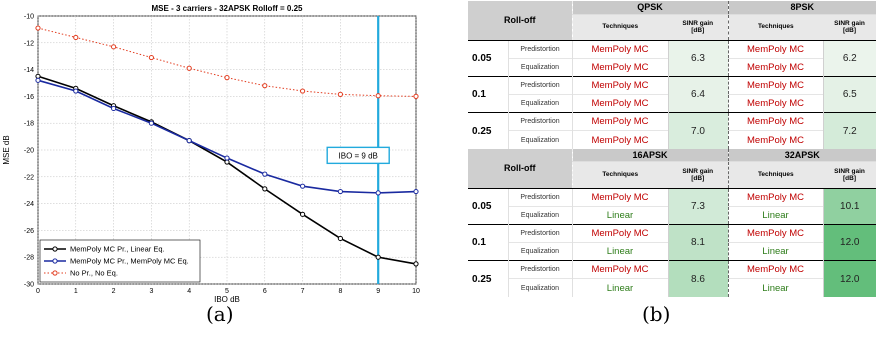  What do you see at coordinates (227, 8) in the screenshot?
I see `chart-title: MSE - 3 carriers - 32APSK Rolloff = 0.25` at bounding box center [227, 8].